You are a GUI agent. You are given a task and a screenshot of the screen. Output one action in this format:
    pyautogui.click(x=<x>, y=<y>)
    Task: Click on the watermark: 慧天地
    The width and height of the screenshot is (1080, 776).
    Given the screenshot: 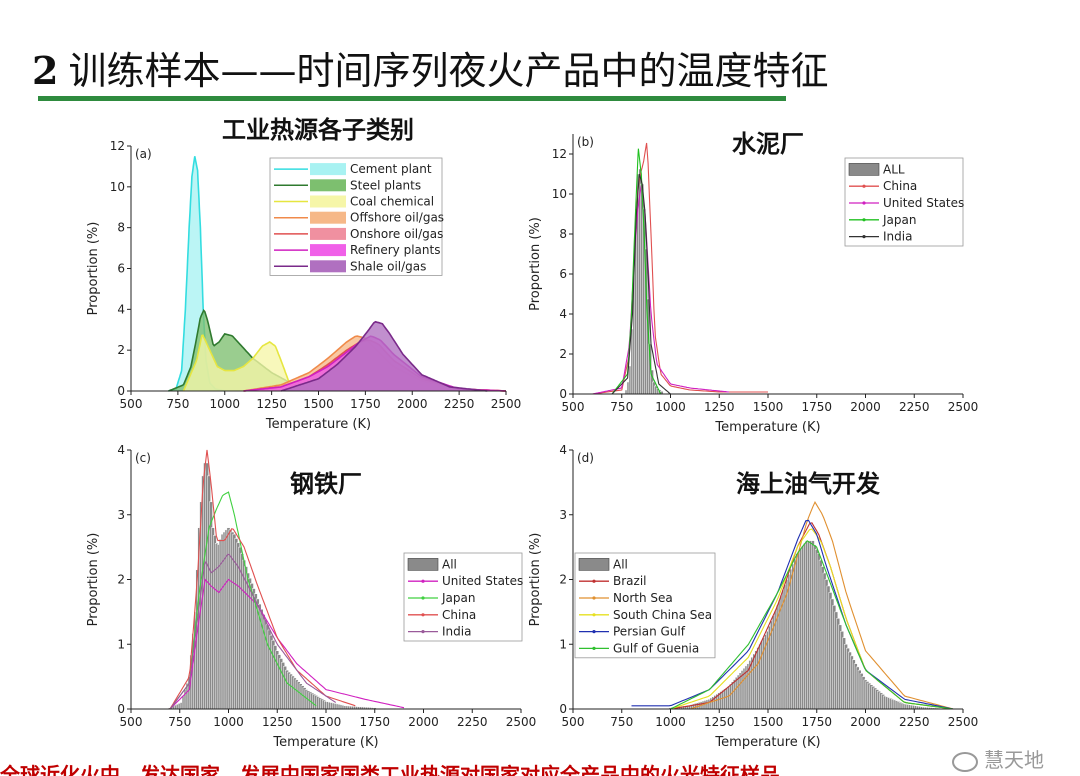 What is the action you would take?
    pyautogui.click(x=998, y=758)
    